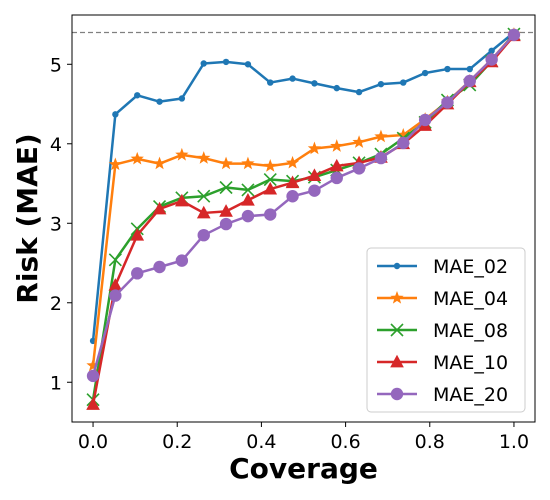 Image resolution: width=550 pixels, height=500 pixels. Describe the element at coordinates (345, 442) in the screenshot. I see `x-tick-label: 0.6` at that location.